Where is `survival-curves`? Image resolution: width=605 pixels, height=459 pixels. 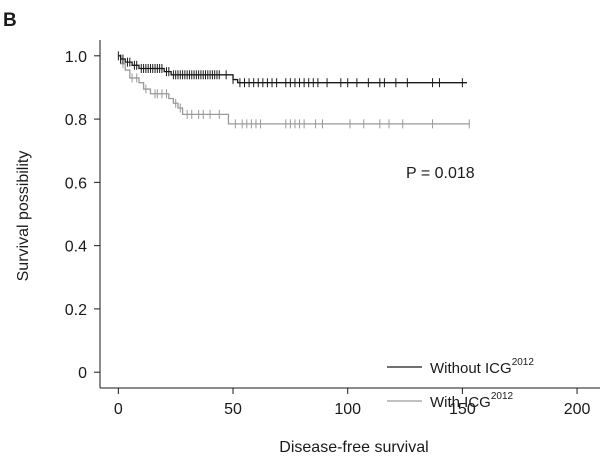
survival-curves is located at coordinates (293, 90).